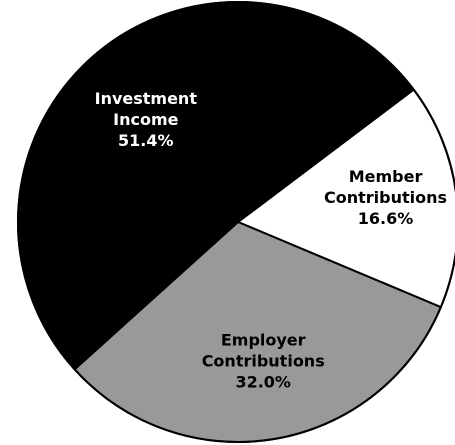  I want to click on pie-label-investment-income: Investment Income 51.4%, so click(146, 119).